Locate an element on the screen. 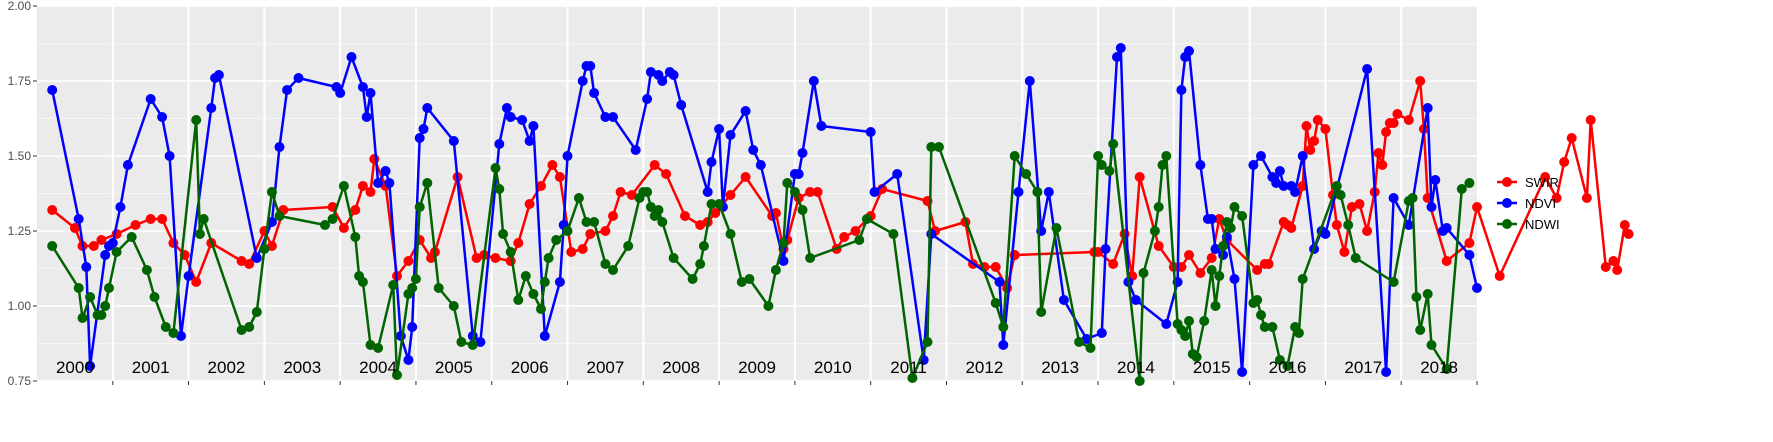 Image resolution: width=1773 pixels, height=442 pixels. y-tick-label: 1.25 is located at coordinates (20, 231).